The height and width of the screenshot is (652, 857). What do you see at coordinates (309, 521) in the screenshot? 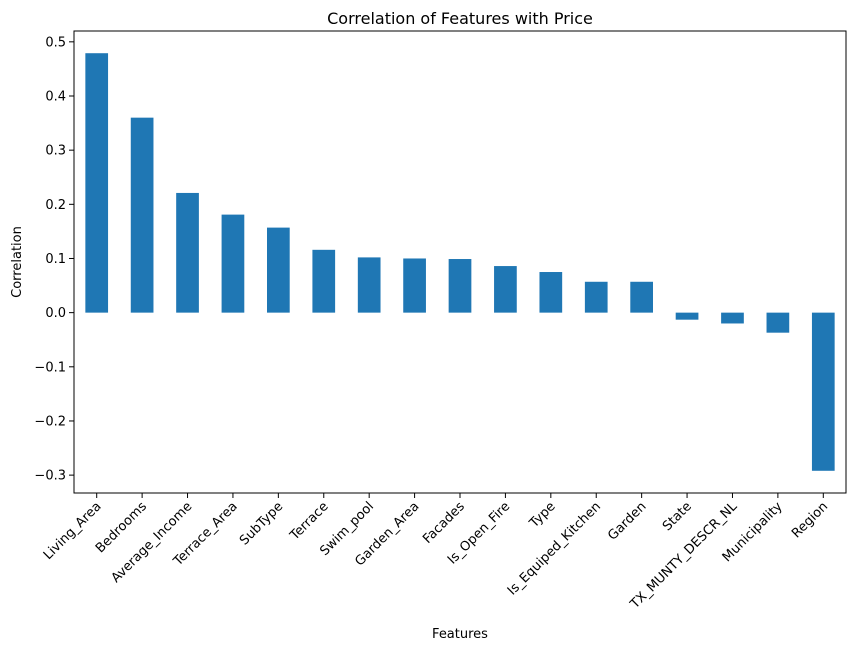
I see `x-tick-label: Terrace` at bounding box center [309, 521].